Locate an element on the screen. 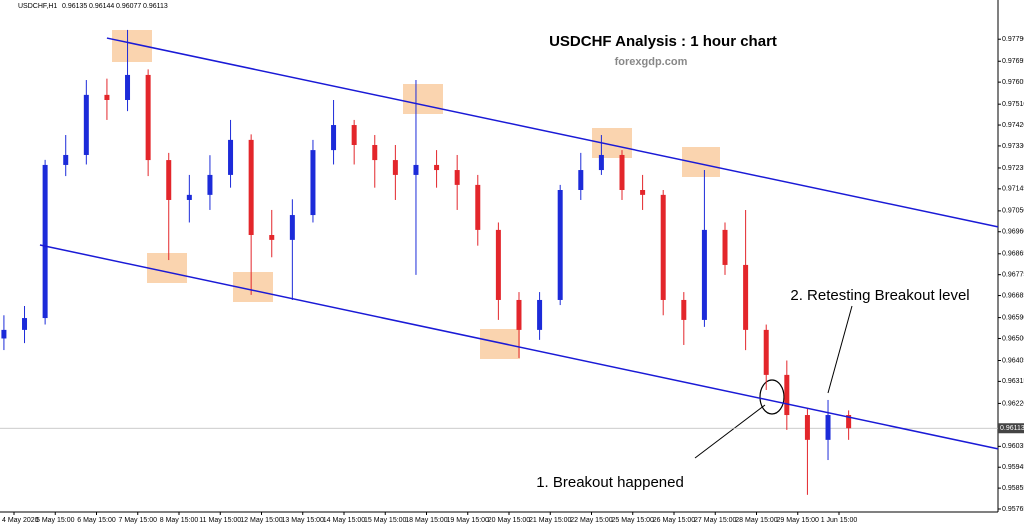 The width and height of the screenshot is (1024, 525). y-tick-label: 0.96865 is located at coordinates (1013, 254).